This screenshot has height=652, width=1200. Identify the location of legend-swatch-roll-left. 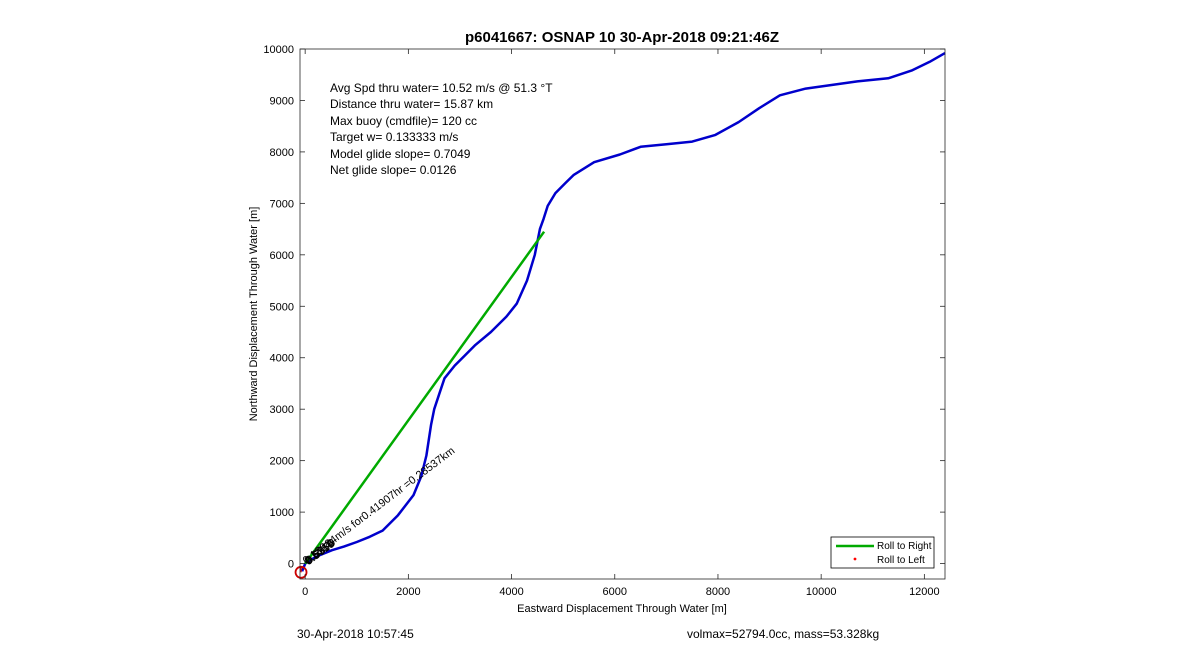
(855, 559).